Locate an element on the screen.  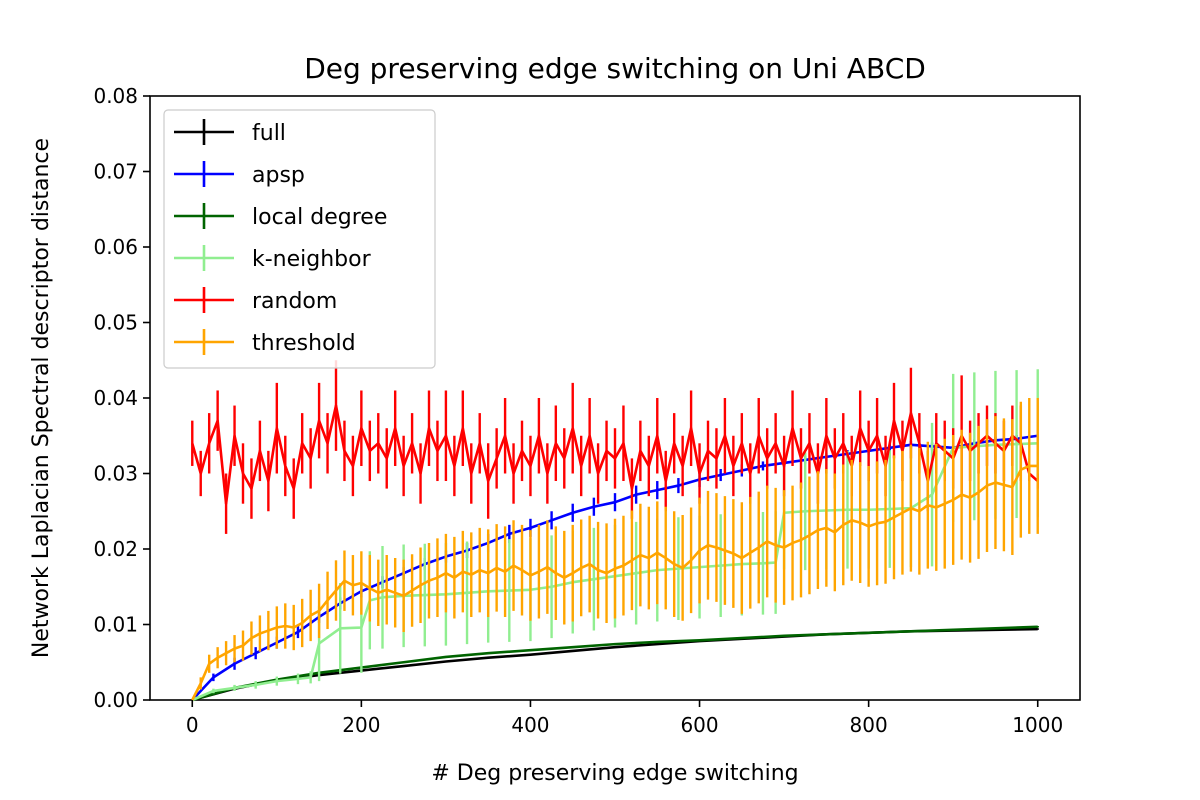
x-axis: 0 200 400 600 800 1000 is located at coordinates (624, 718).